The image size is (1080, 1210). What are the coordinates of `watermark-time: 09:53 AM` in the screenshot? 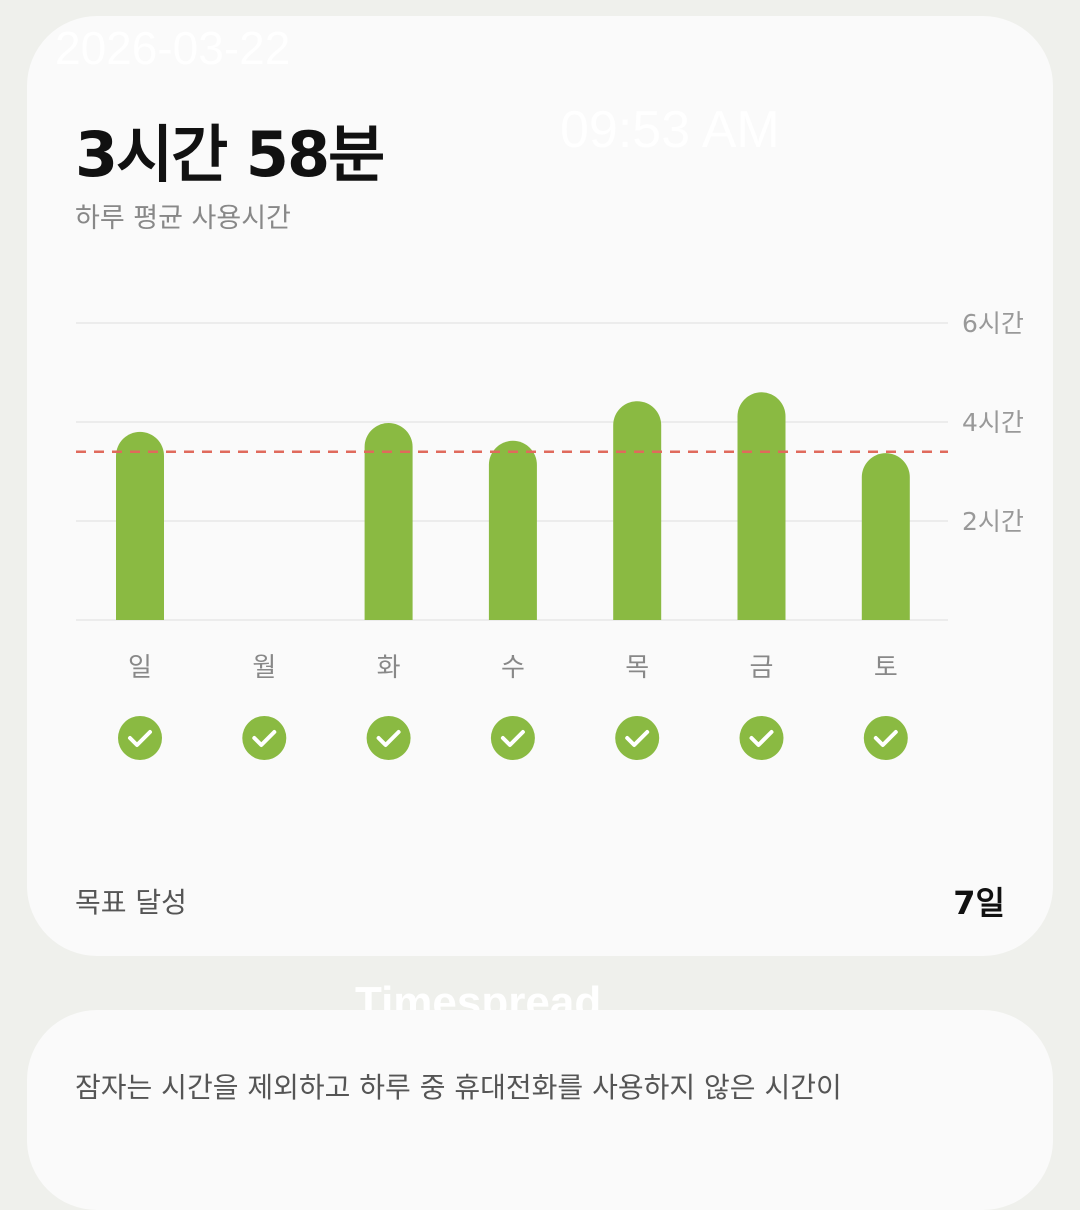 It's located at (670, 130).